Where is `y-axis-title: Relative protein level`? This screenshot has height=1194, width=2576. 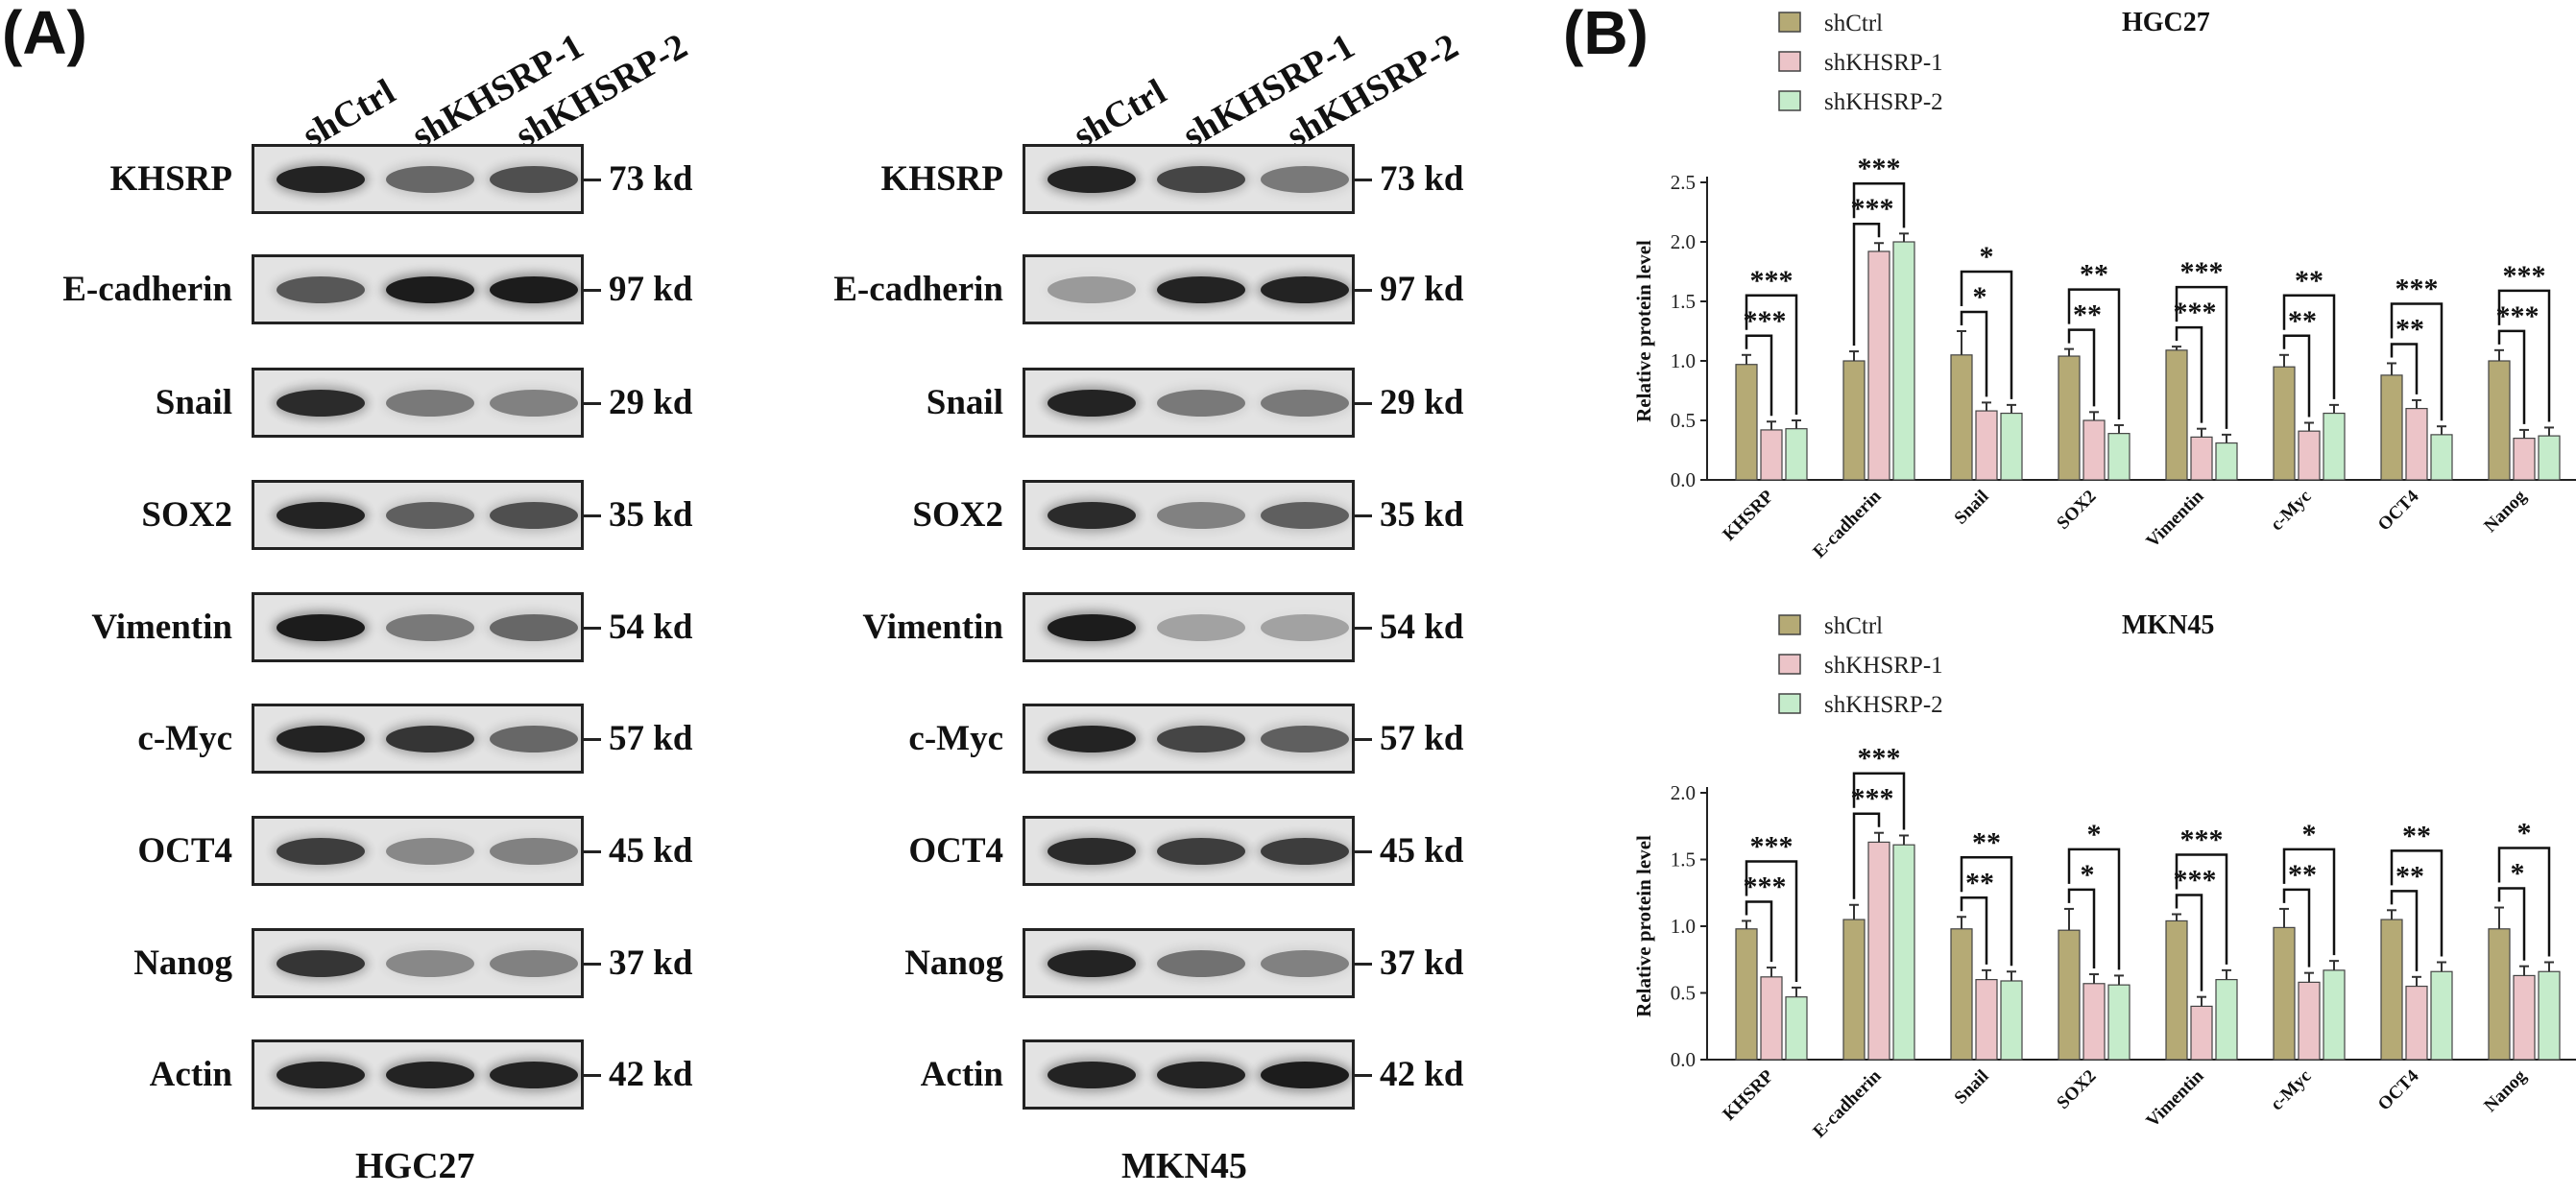
y-axis-title: Relative protein level is located at coordinates (1643, 926).